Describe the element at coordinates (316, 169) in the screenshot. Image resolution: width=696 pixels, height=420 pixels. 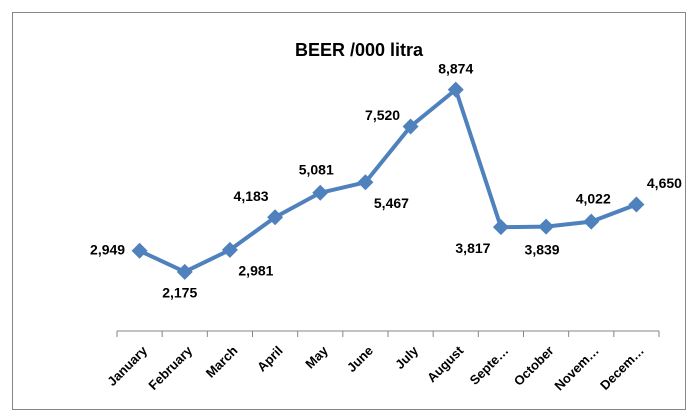
I see `data-label: 5,081` at that location.